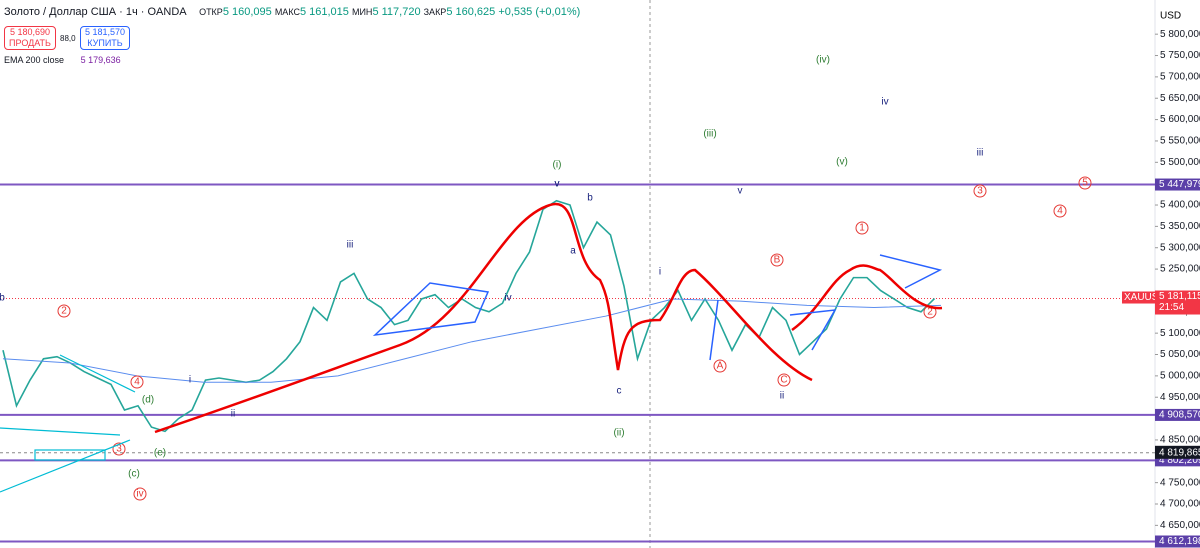 Image resolution: width=1200 pixels, height=548 pixels. Describe the element at coordinates (1180, 482) in the screenshot. I see `y-tick-label: 4 750,000` at that location.